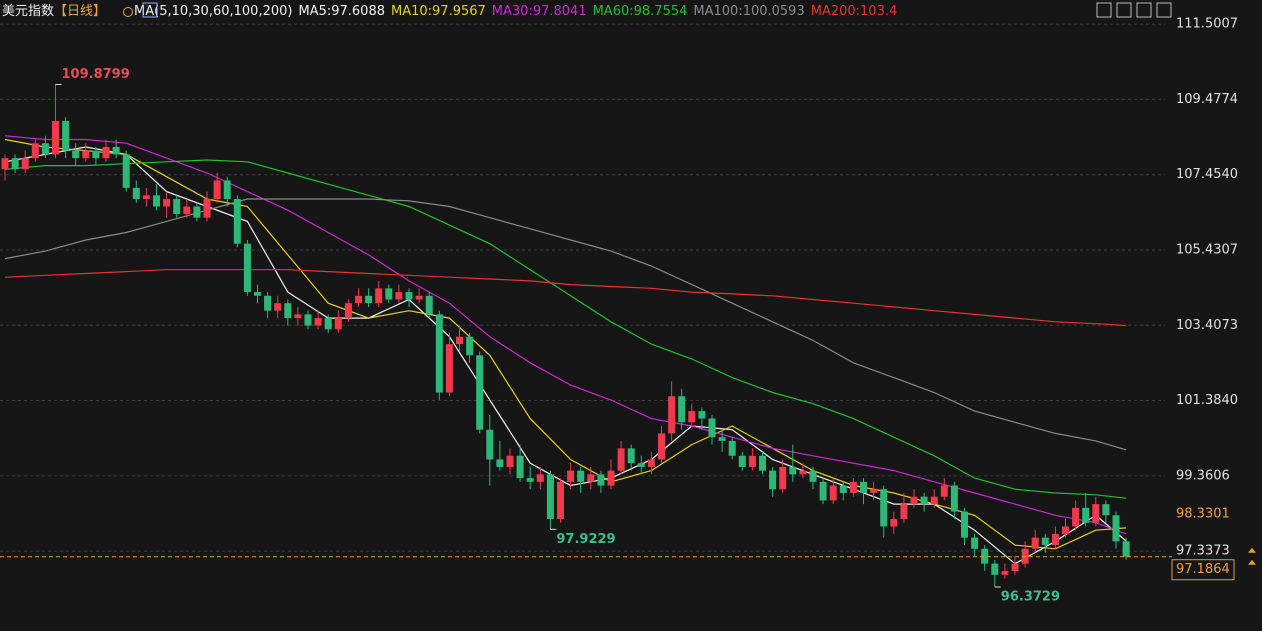  What do you see at coordinates (1207, 24) in the screenshot?
I see `y-tick-label: 111.5007` at bounding box center [1207, 24].